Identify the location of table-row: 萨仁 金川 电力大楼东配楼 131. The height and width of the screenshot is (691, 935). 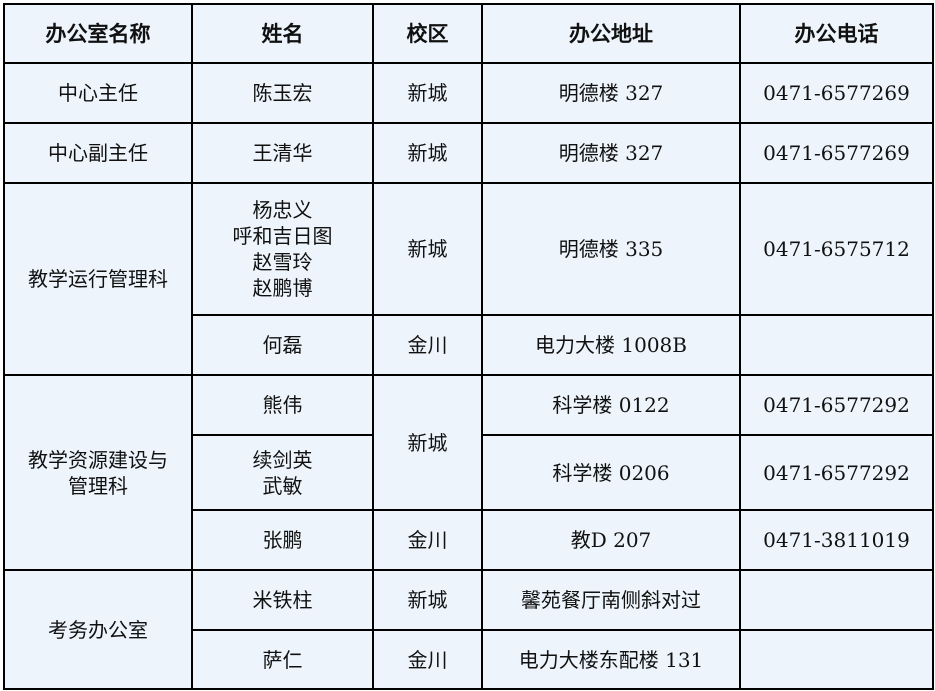
(469, 659).